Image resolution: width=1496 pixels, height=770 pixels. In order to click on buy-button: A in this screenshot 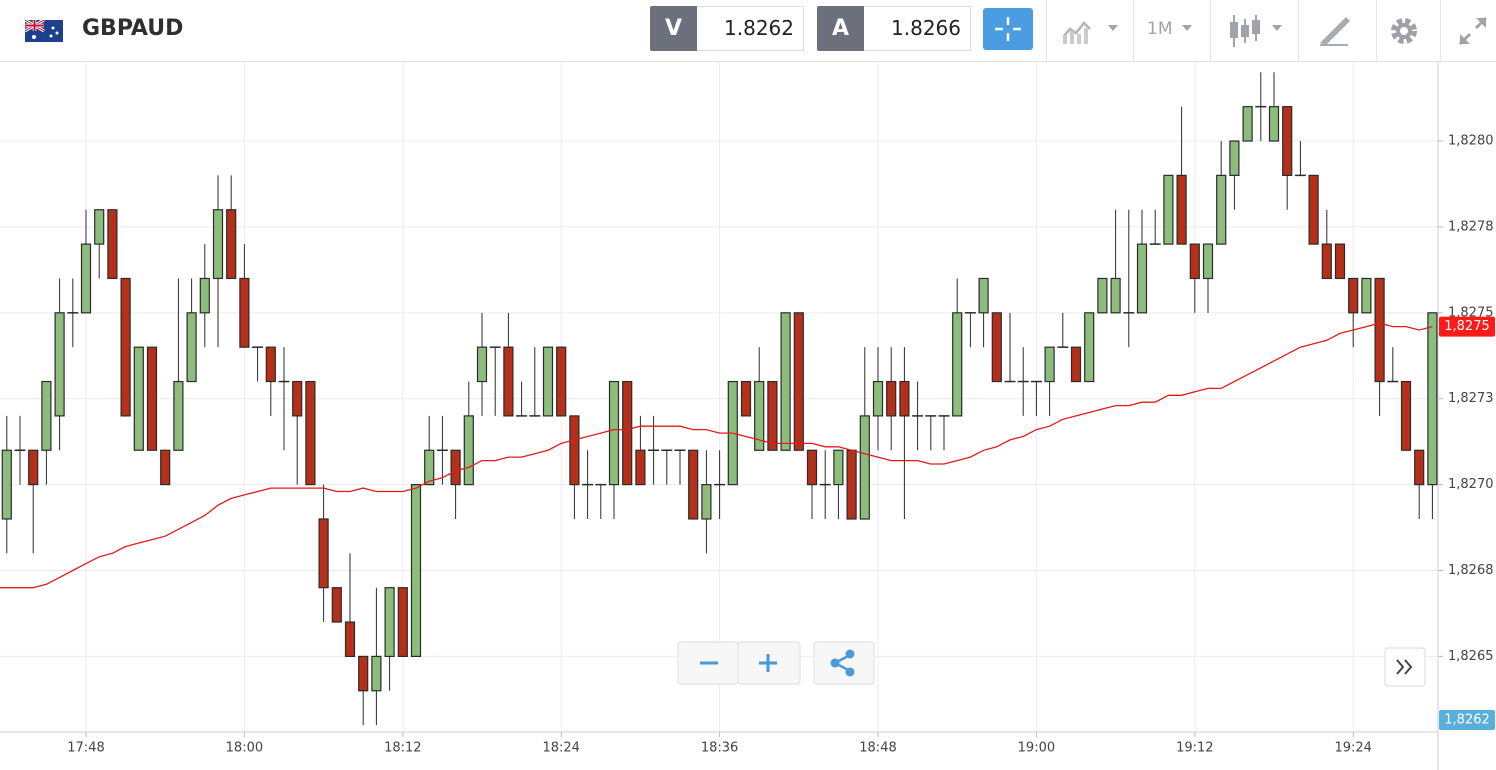, I will do `click(840, 28)`.